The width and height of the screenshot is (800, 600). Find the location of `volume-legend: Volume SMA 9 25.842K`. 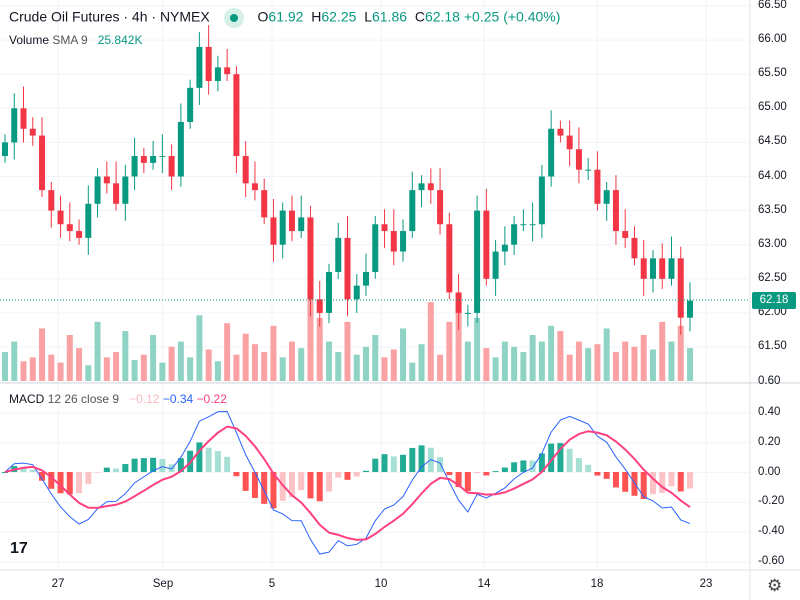

volume-legend: Volume SMA 9 25.842K is located at coordinates (76, 40).